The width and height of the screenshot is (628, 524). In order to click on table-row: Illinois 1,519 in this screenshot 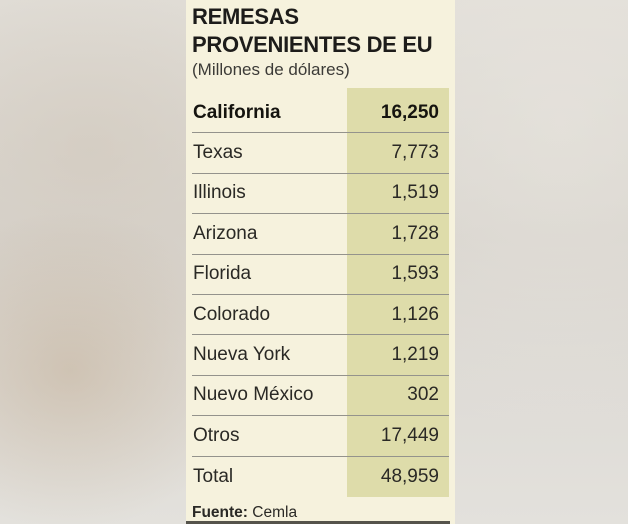, I will do `click(320, 194)`.